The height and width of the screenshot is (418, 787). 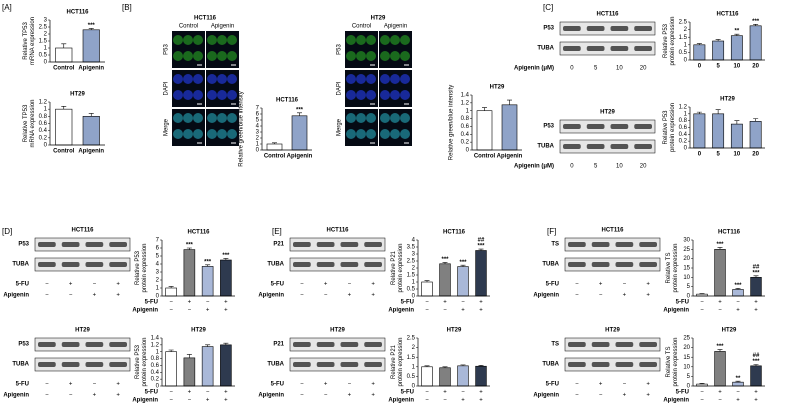 I want to click on x-tick-label: 10, so click(x=737, y=67).